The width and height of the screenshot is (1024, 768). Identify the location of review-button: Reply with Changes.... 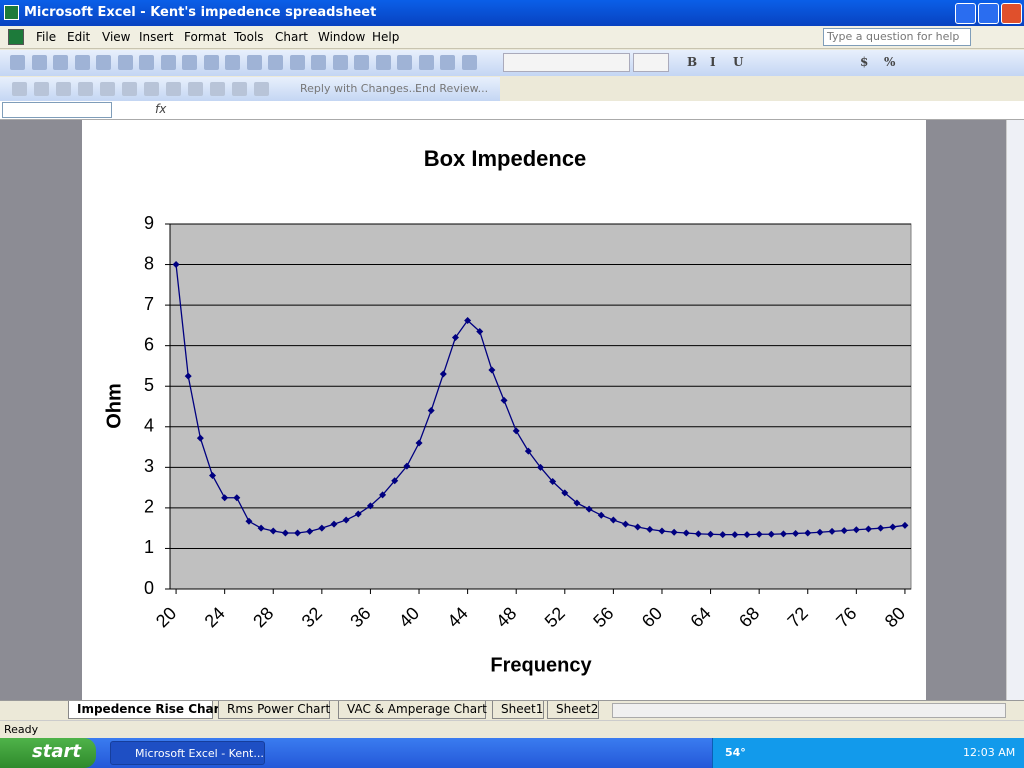
(360, 88).